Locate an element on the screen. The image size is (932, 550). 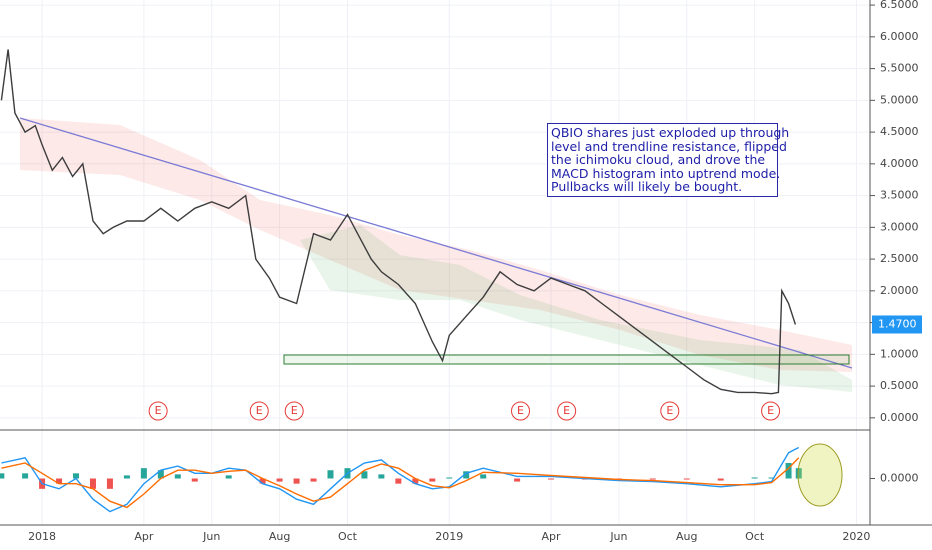
annotation-line: the ichimoku cloud, and drove the is located at coordinates (658, 159).